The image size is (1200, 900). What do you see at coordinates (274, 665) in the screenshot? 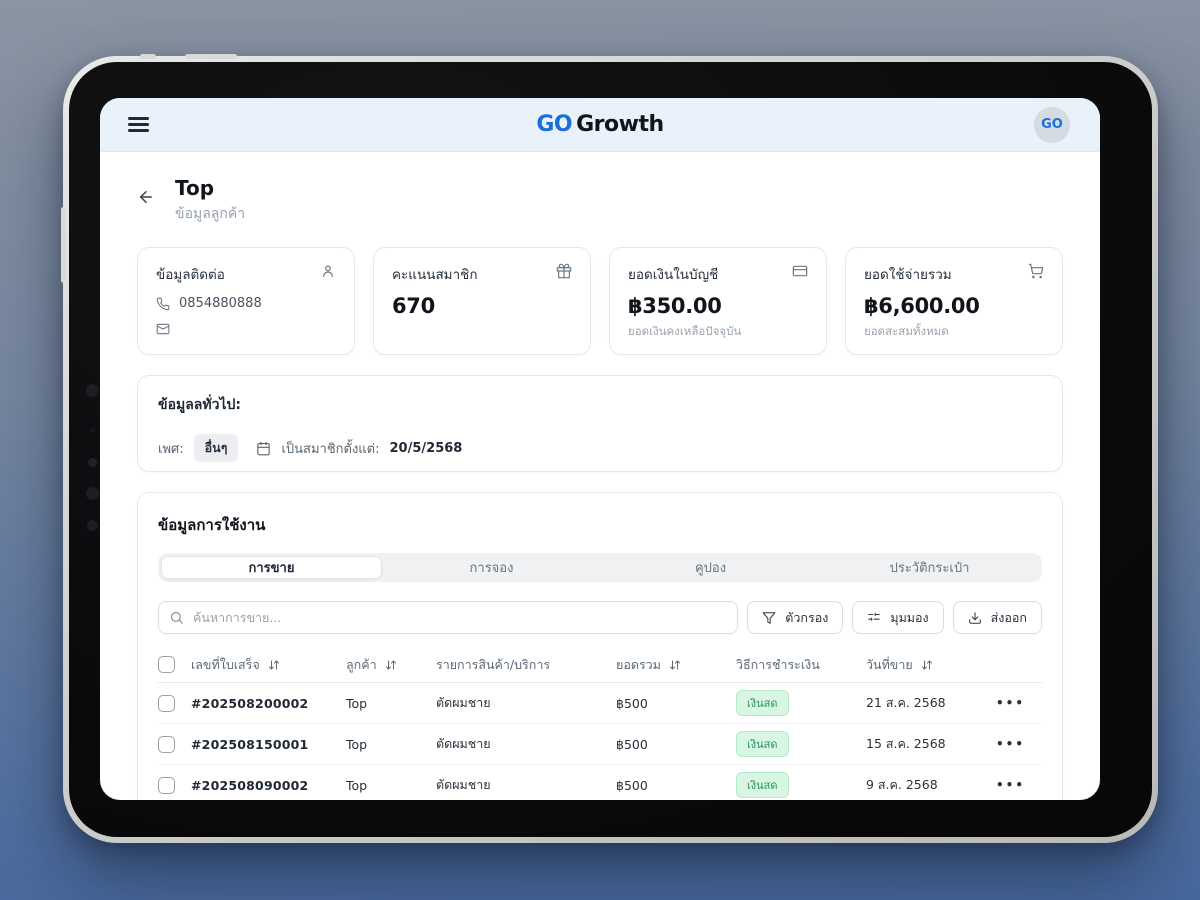
I see `sort-receipt-icon` at bounding box center [274, 665].